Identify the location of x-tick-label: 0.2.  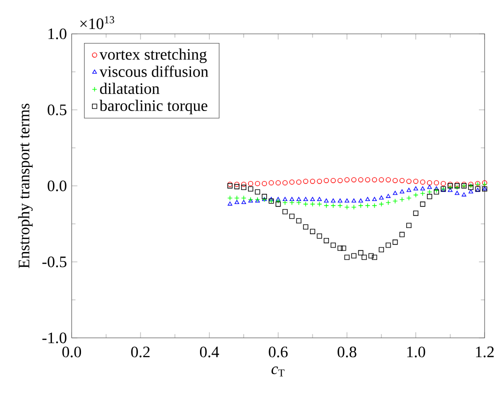
(140, 352).